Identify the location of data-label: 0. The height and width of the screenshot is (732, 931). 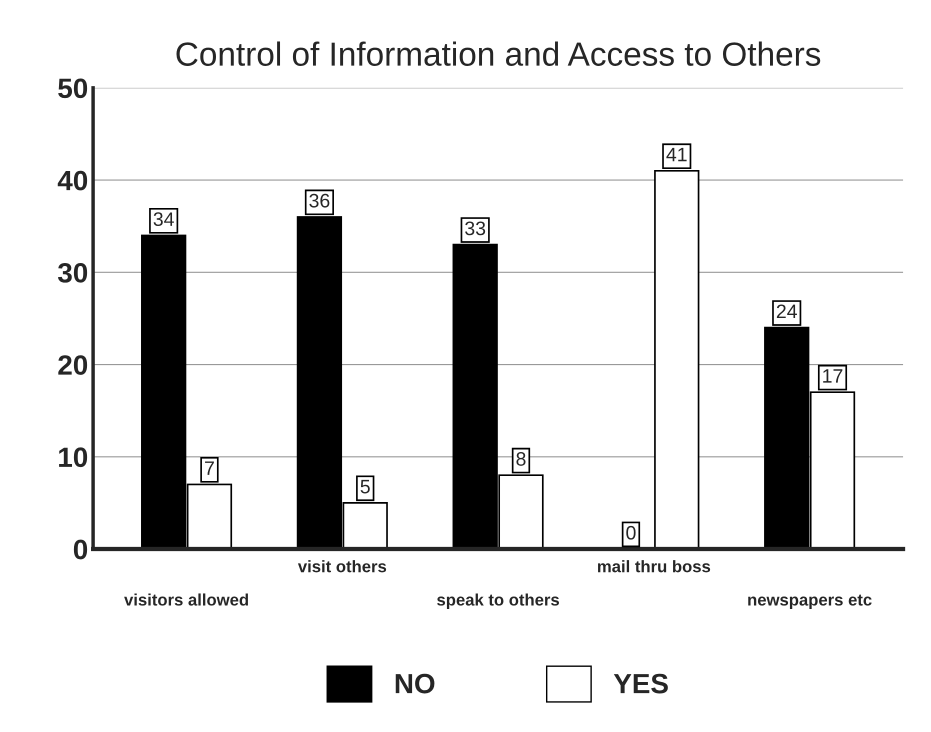
(631, 533).